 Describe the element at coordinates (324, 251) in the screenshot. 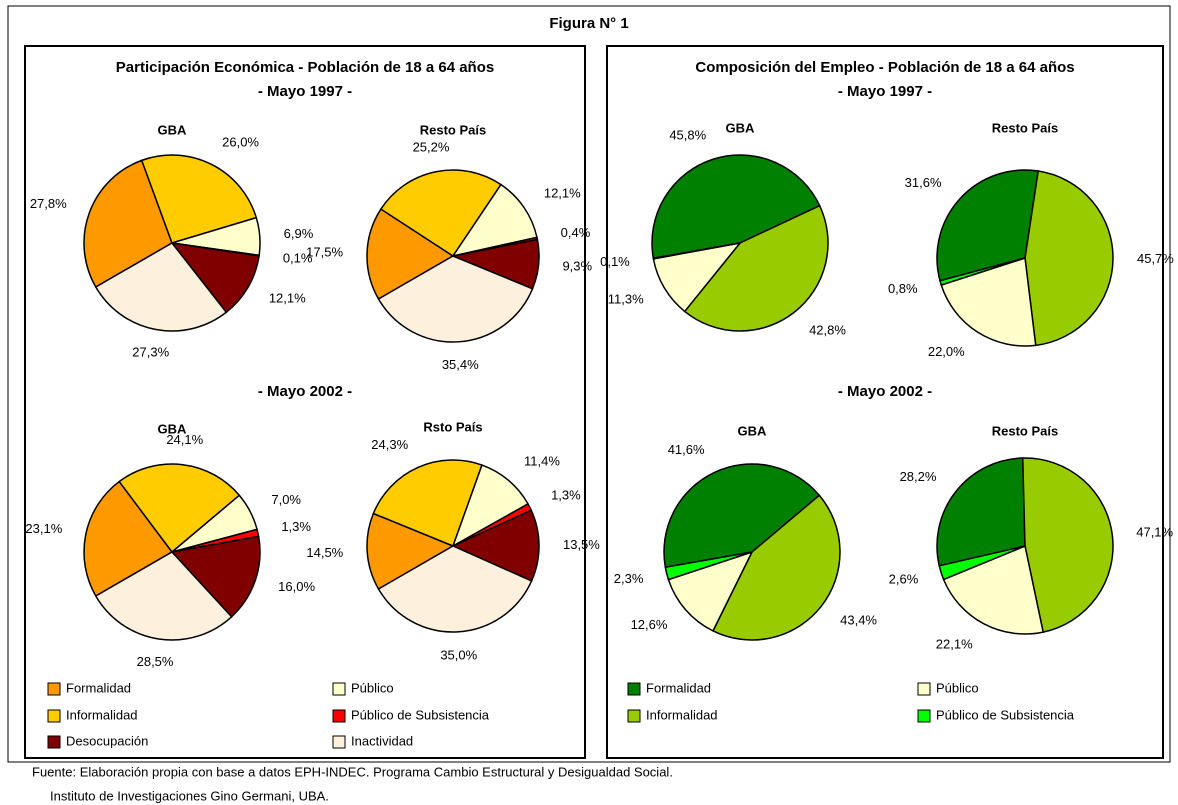

I see `data-label: 17,5%` at that location.